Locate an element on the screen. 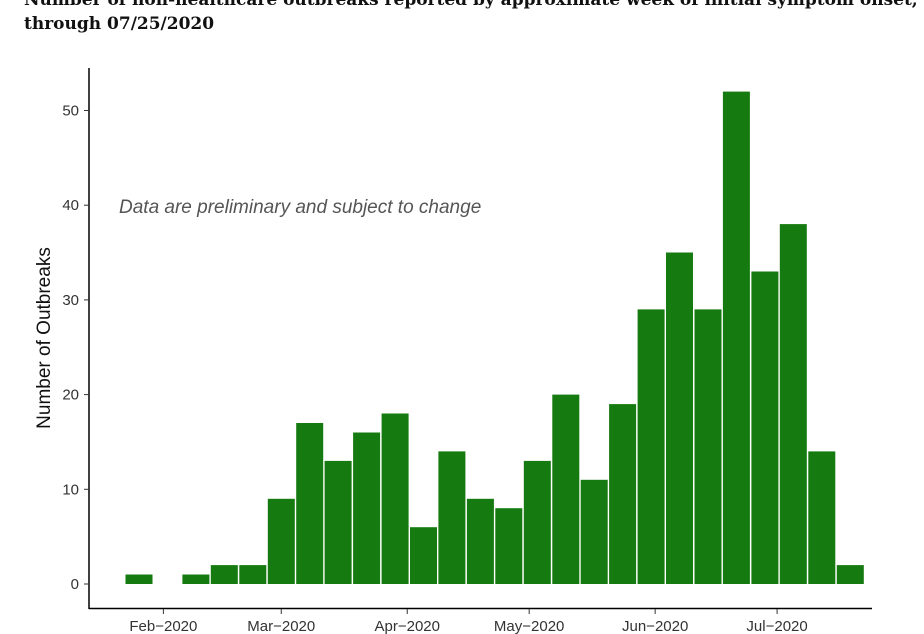 This screenshot has height=634, width=924. x-tick-label: Apr−2020 is located at coordinates (407, 626).